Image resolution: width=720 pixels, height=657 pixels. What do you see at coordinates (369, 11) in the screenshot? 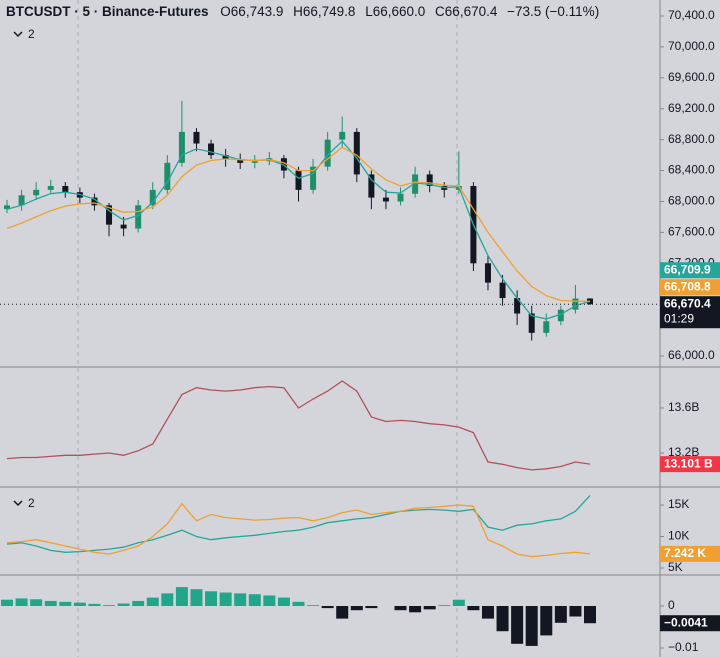
I see `ohlc-label: L` at bounding box center [369, 11].